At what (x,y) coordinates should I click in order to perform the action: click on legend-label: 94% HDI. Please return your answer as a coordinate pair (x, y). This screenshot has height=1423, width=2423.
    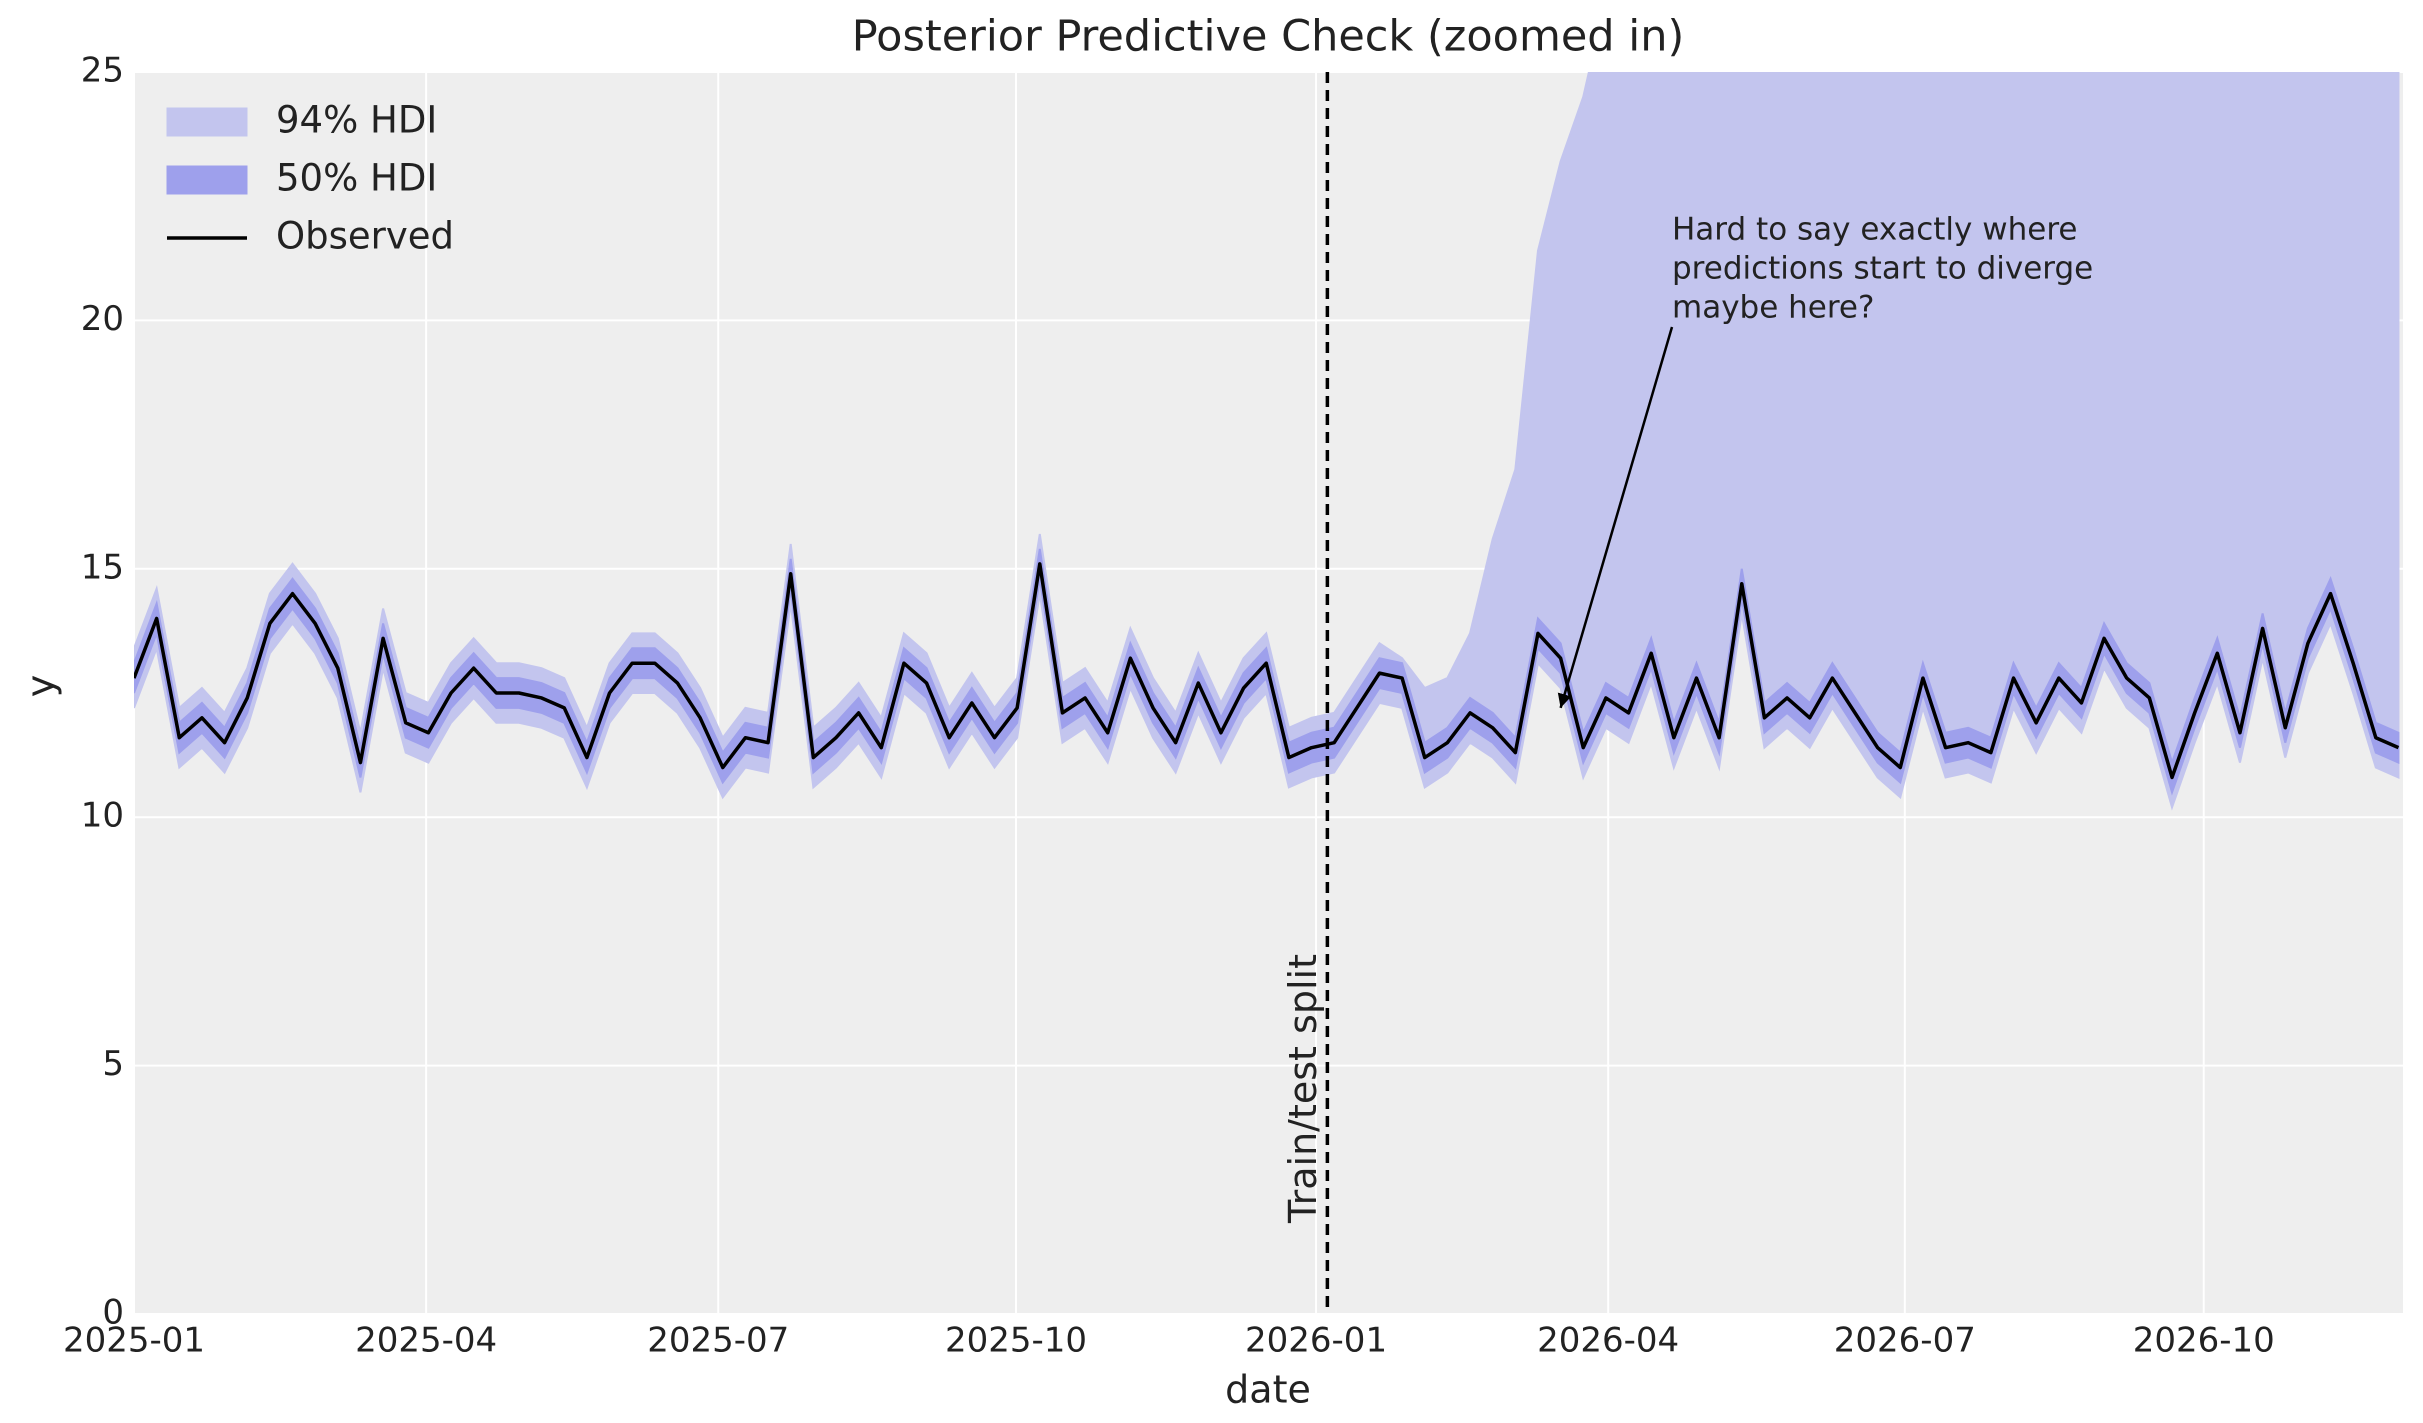
    Looking at the image, I should click on (356, 120).